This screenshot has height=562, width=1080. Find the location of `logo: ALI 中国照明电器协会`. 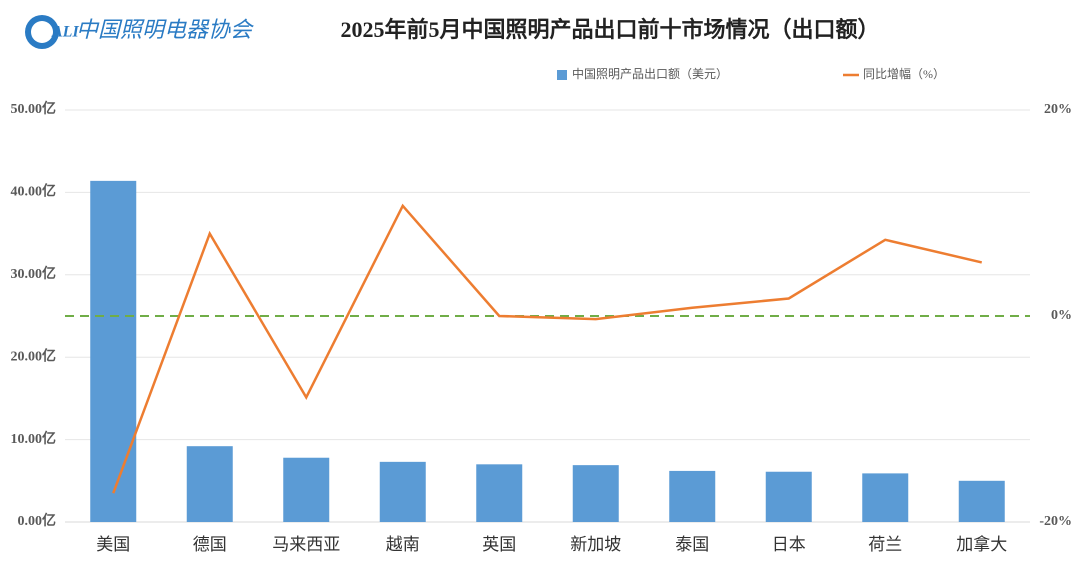

logo: ALI 中国照明电器协会 is located at coordinates (139, 32).